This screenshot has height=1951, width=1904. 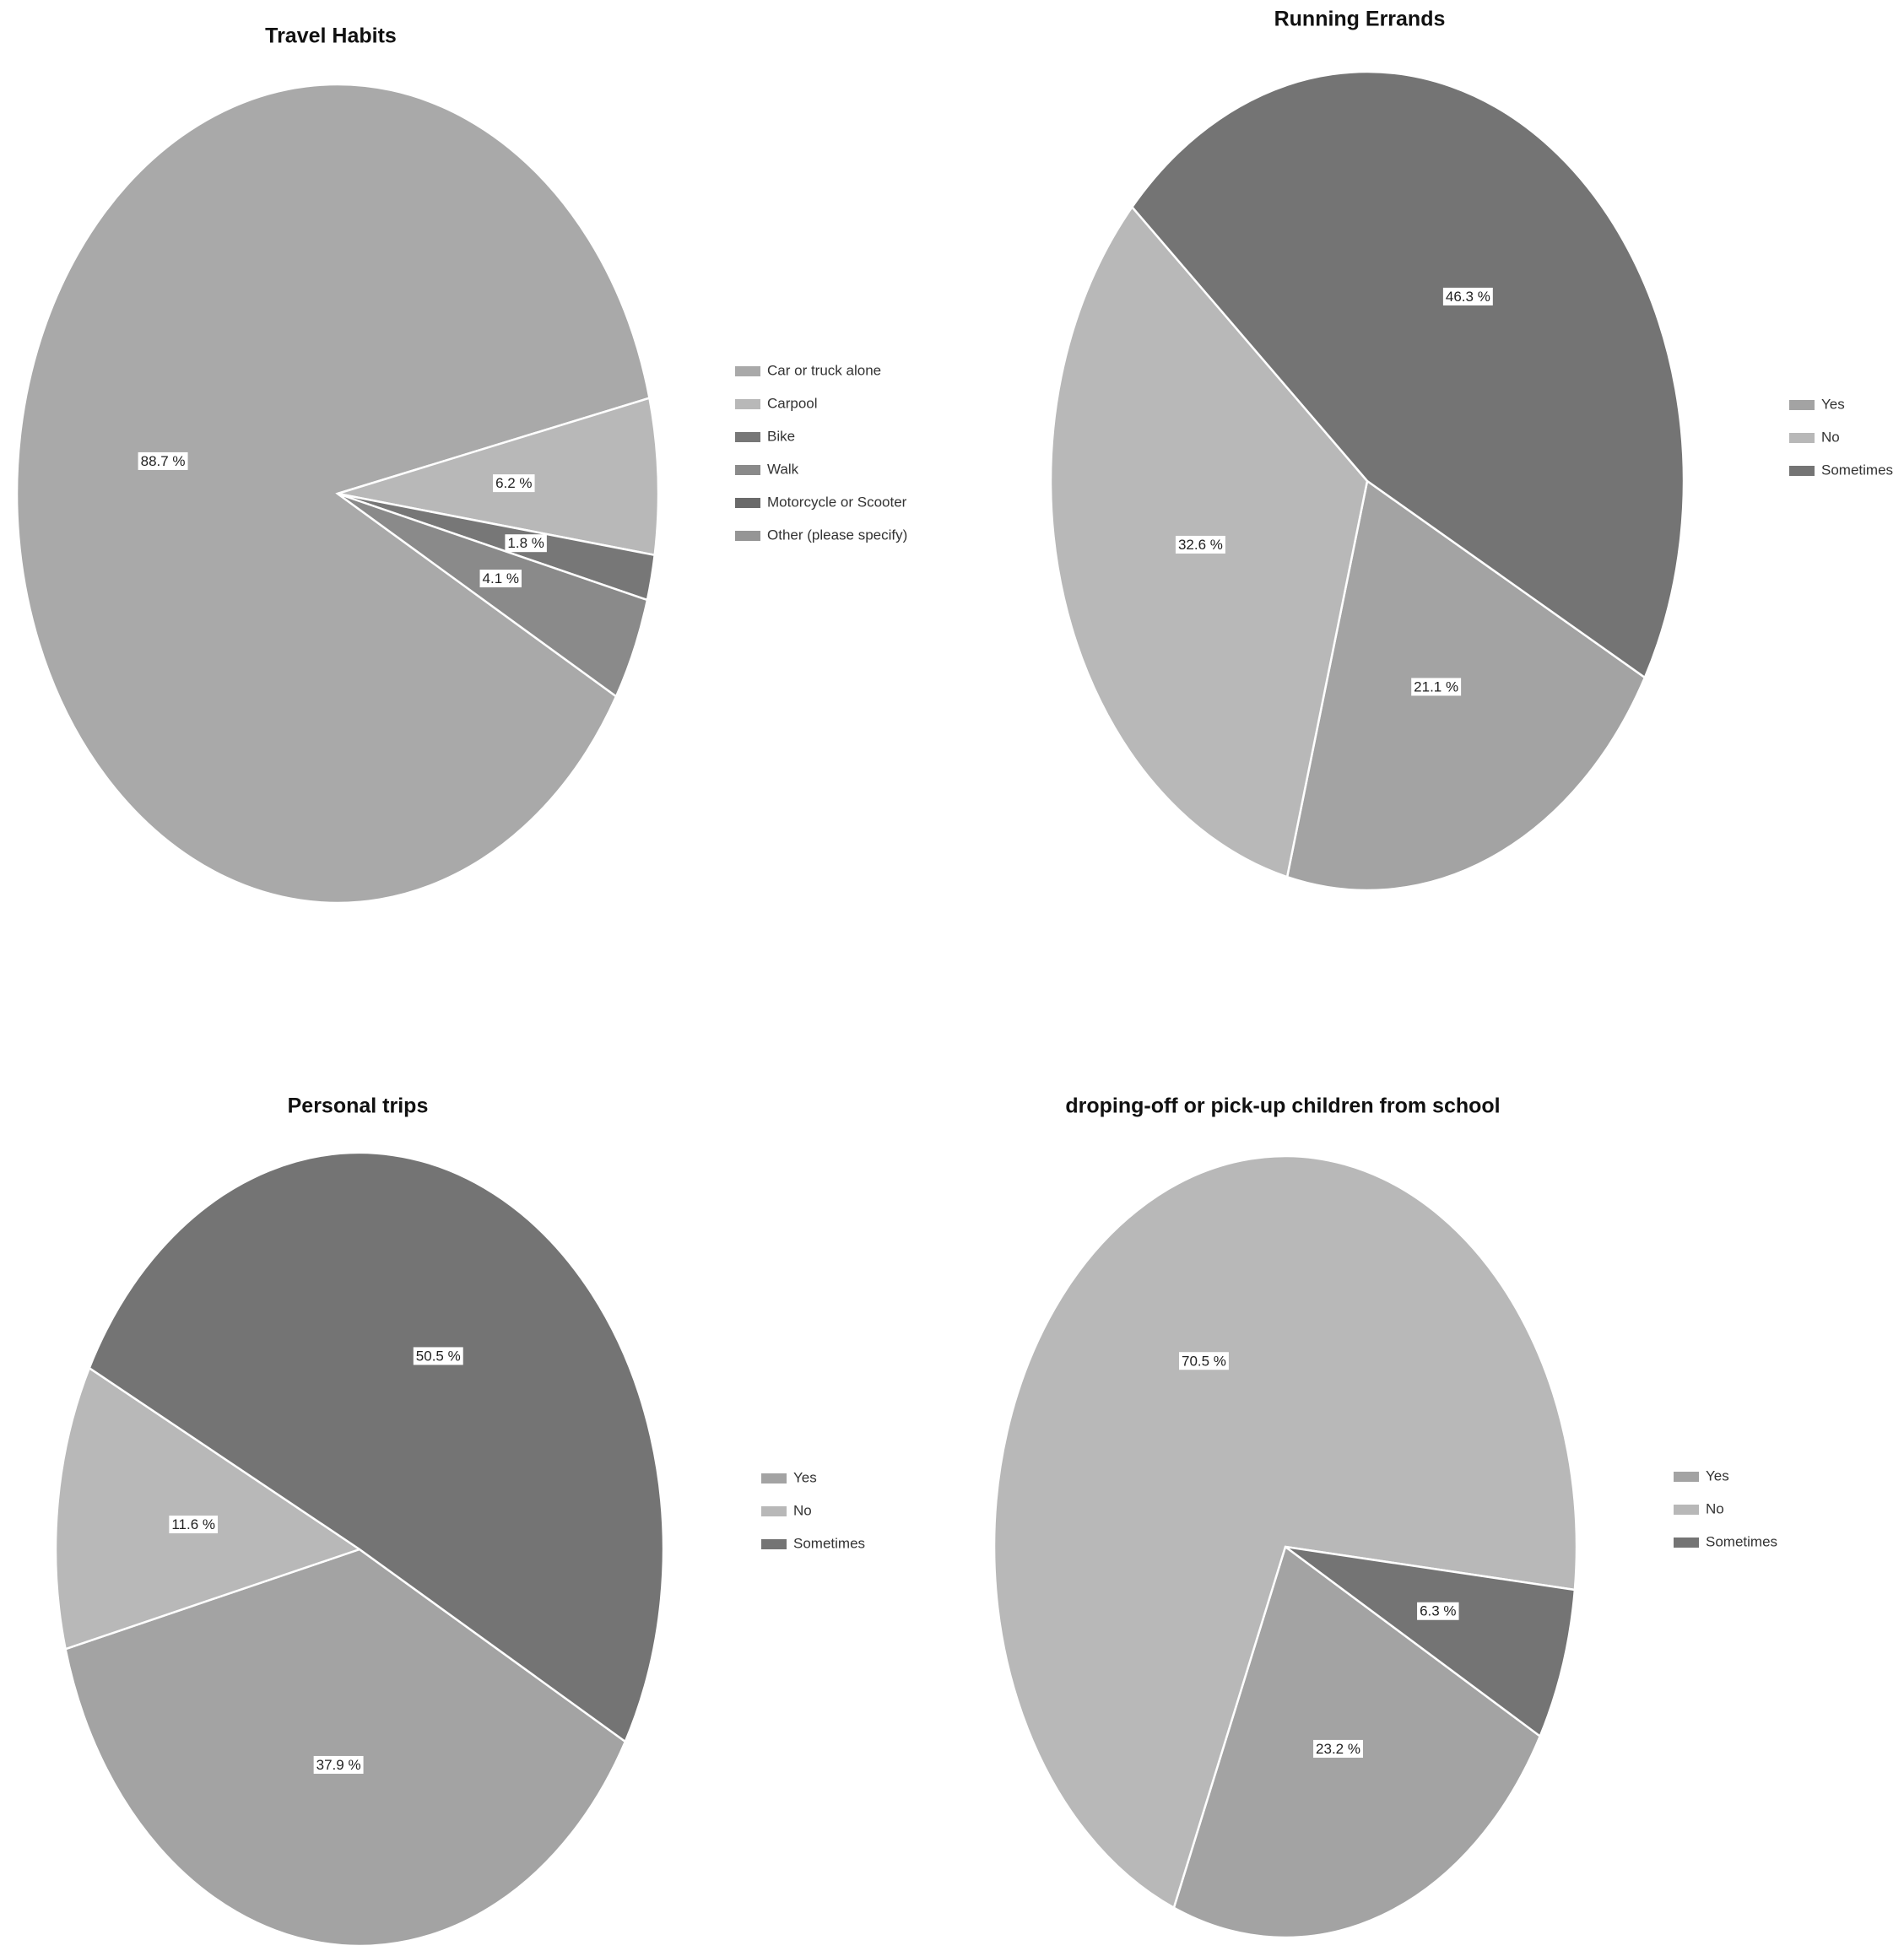 I want to click on value-label: 88.7 %, so click(x=163, y=461).